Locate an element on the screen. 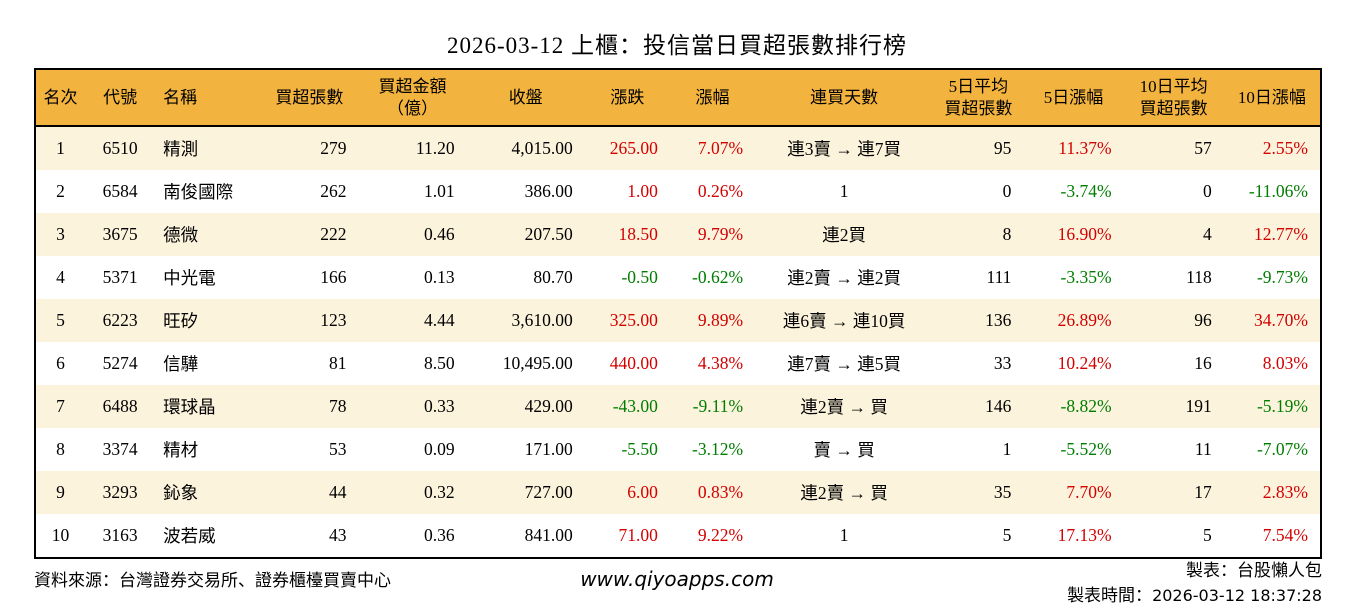 This screenshot has width=1354, height=612. cell-change: 18.50 is located at coordinates (638, 234).